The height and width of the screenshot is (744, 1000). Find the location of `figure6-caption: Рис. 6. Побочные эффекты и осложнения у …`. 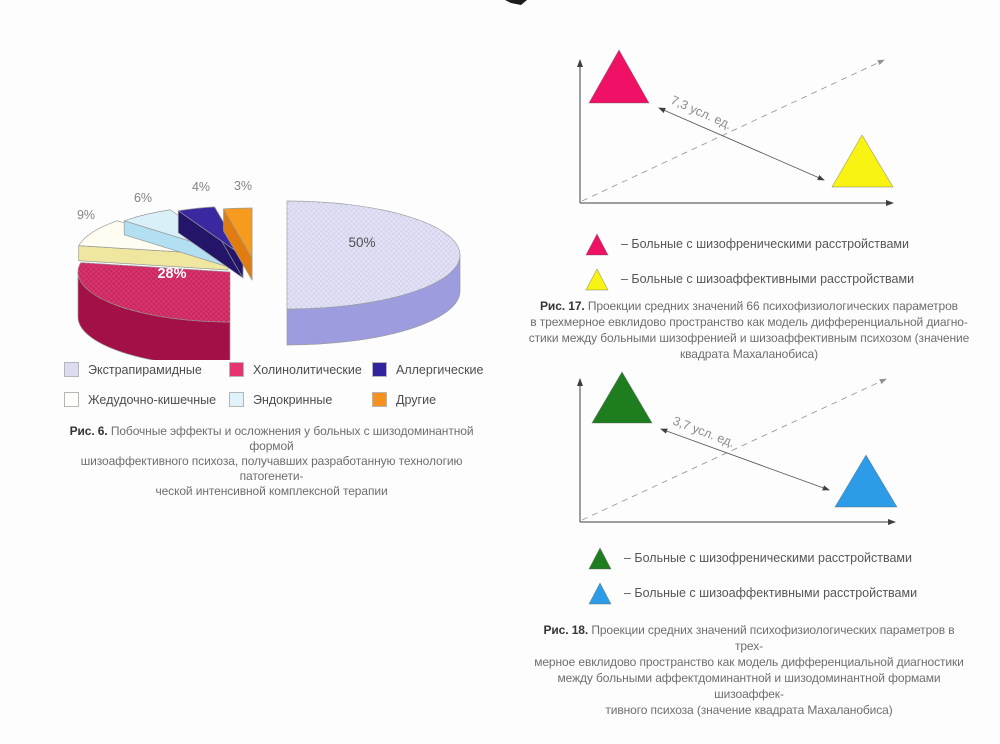

figure6-caption: Рис. 6. Побочные эффекты и осложнения у … is located at coordinates (271, 461).